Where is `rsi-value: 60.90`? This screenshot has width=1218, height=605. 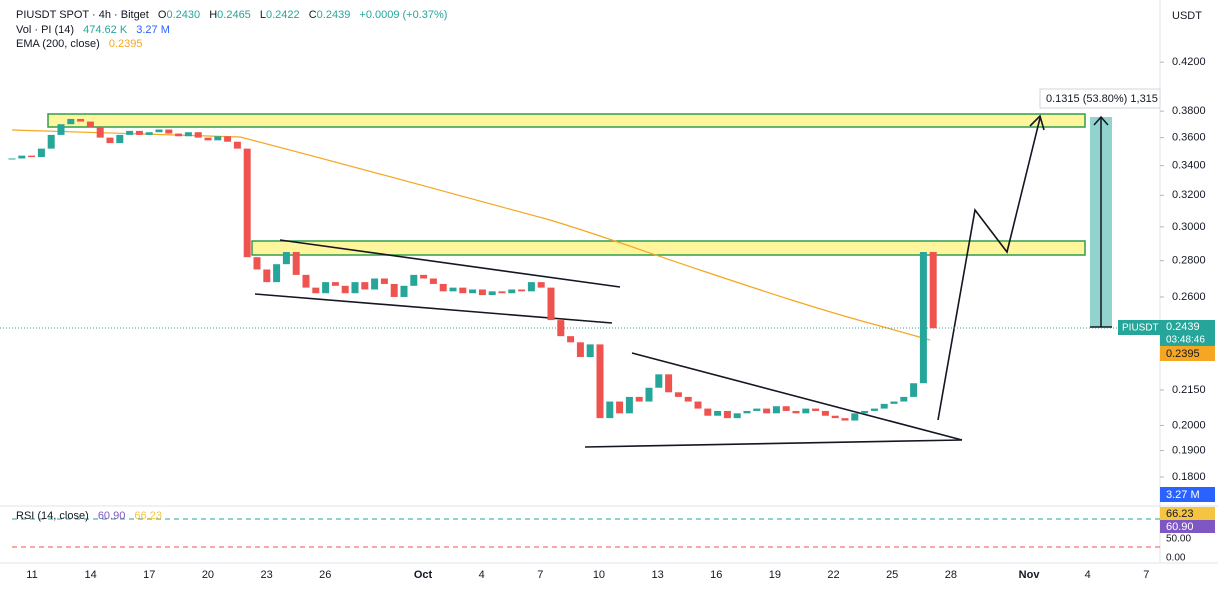 rsi-value: 60.90 is located at coordinates (112, 516).